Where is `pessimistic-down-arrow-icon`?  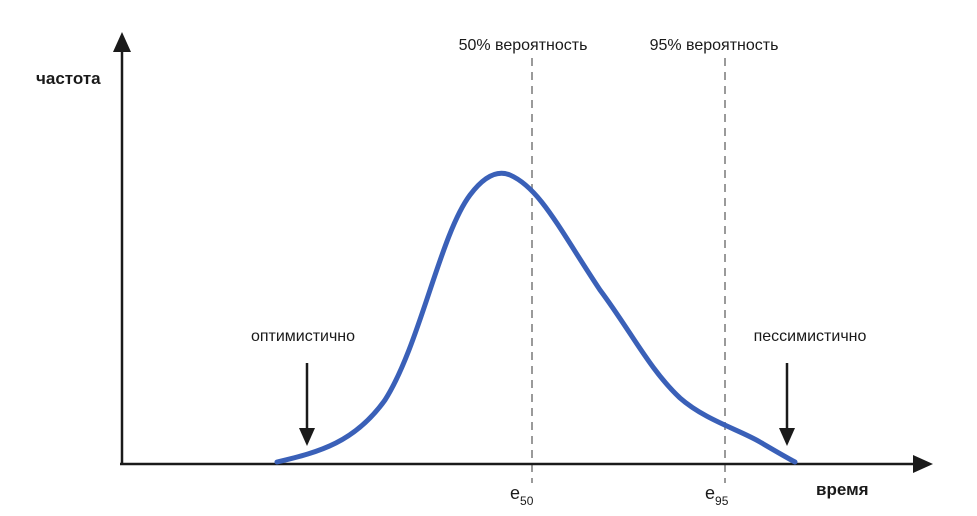 pessimistic-down-arrow-icon is located at coordinates (787, 437).